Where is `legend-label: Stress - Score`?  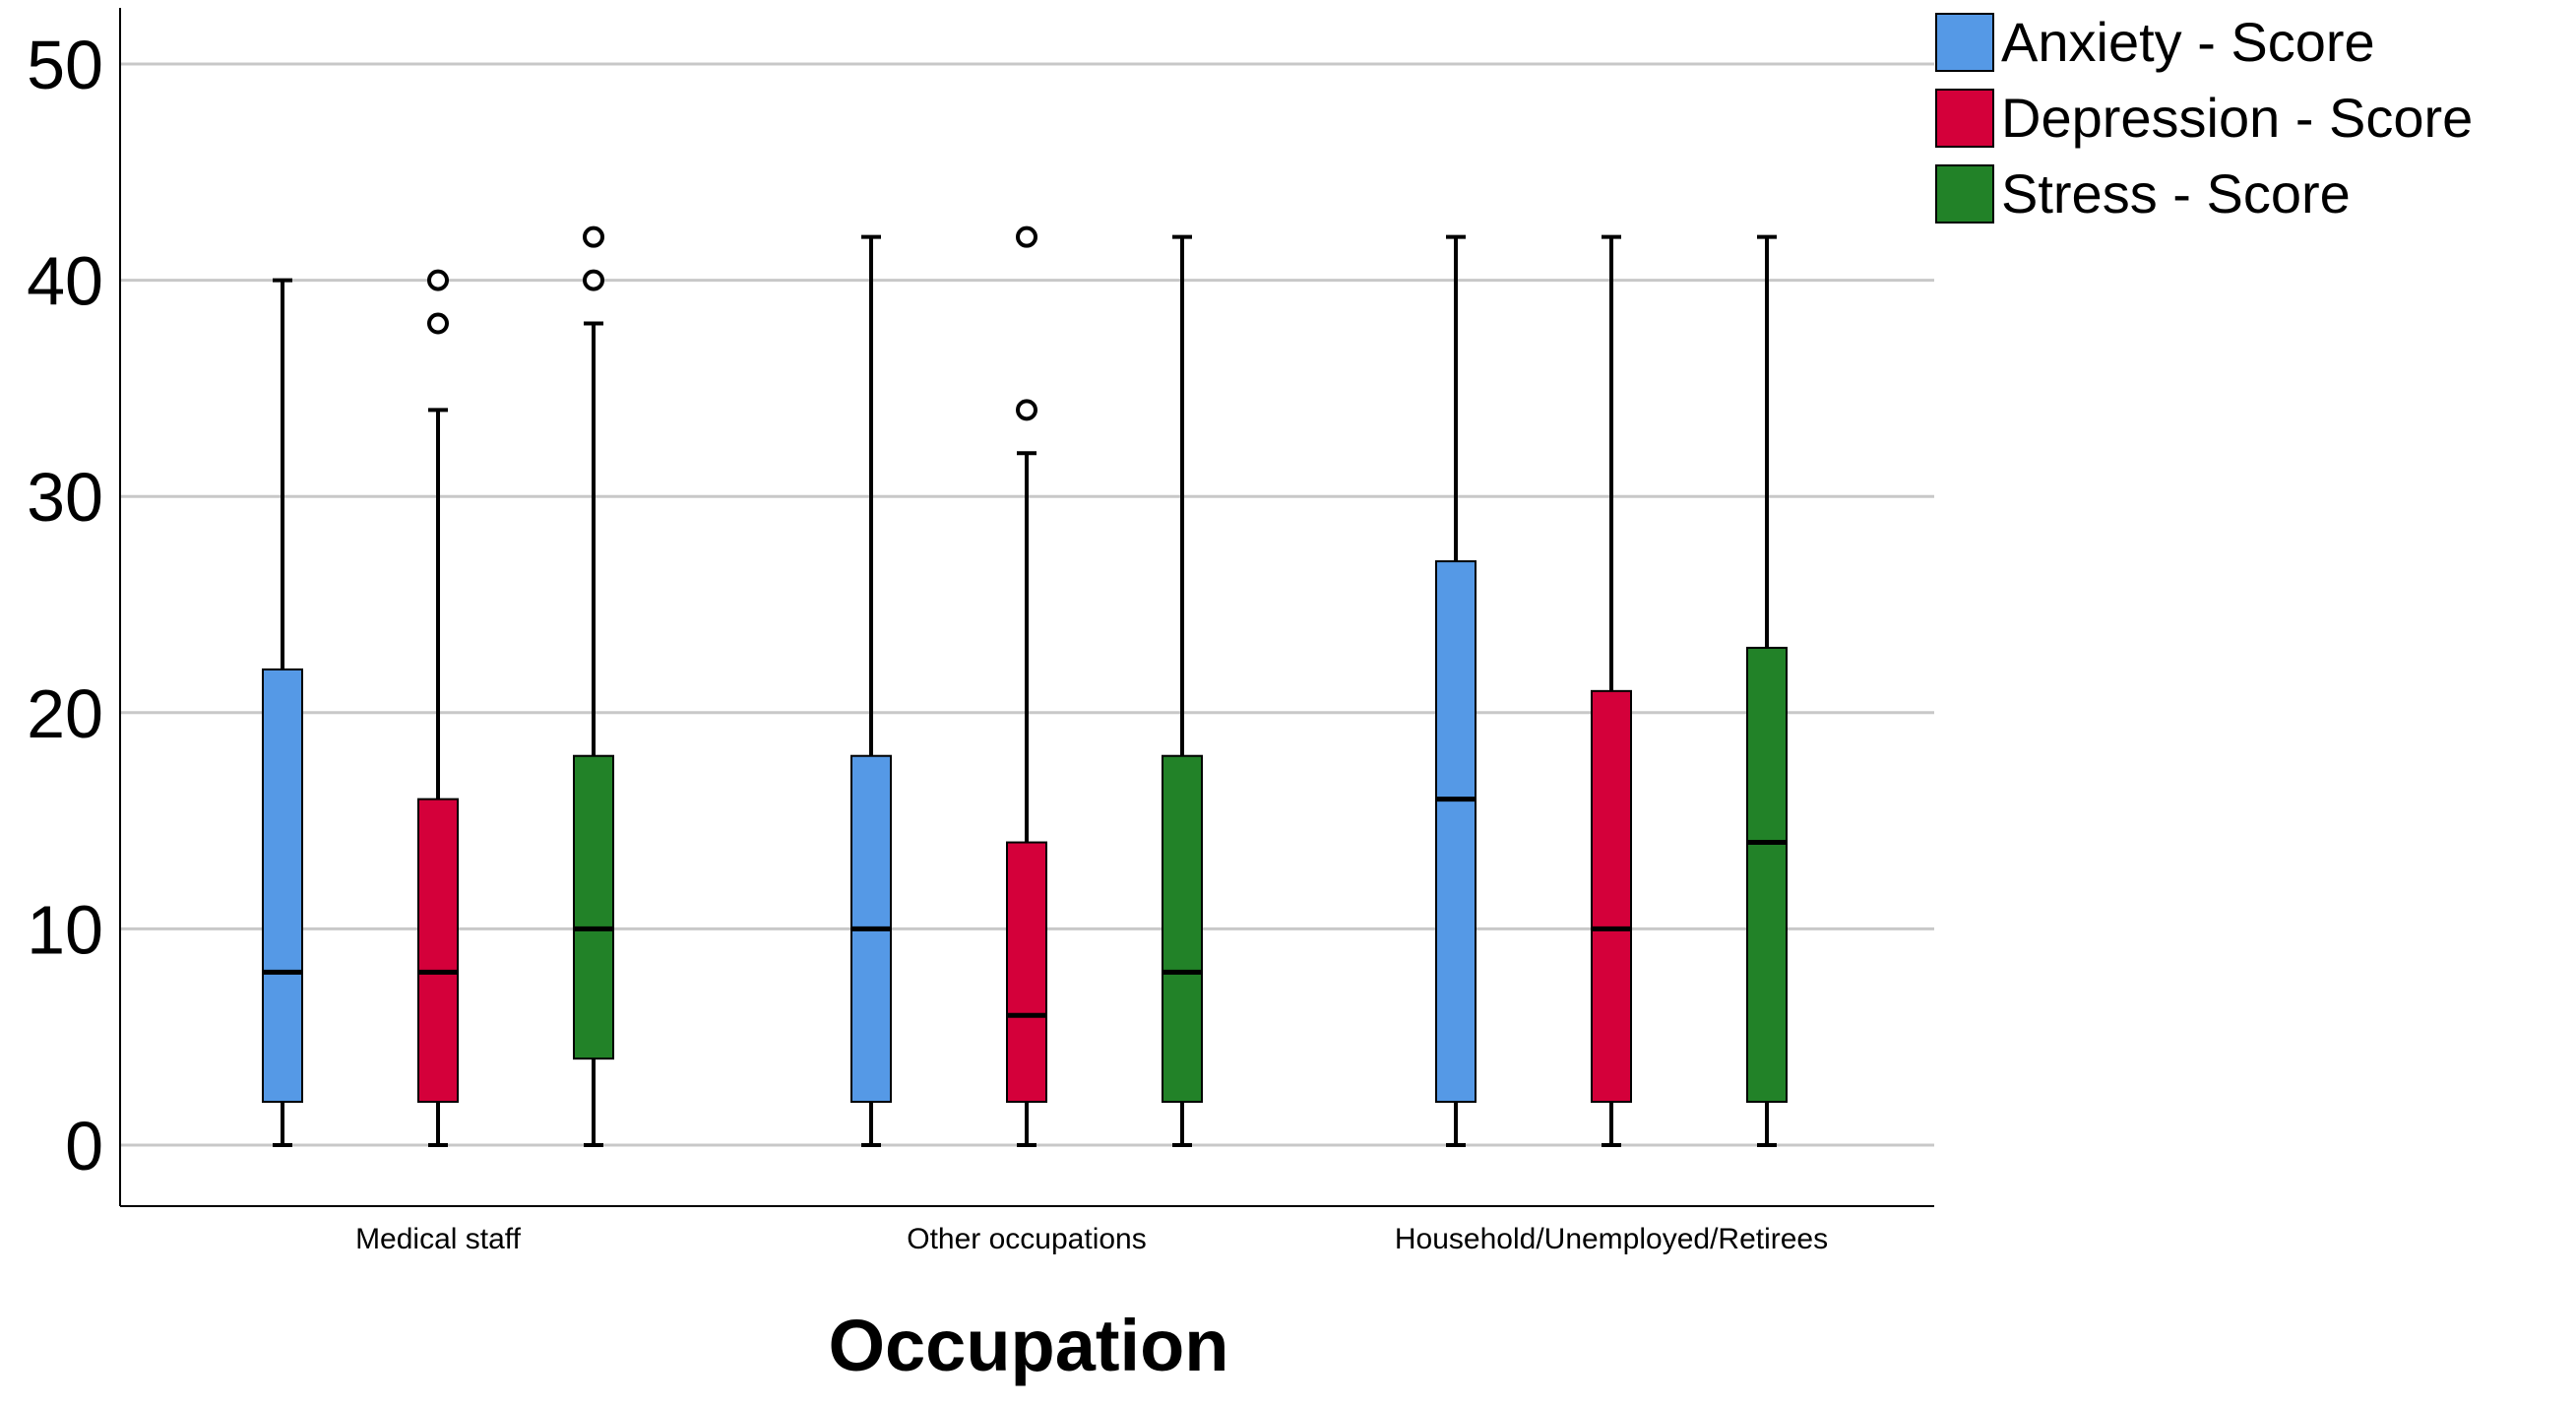
legend-label: Stress - Score is located at coordinates (2176, 193).